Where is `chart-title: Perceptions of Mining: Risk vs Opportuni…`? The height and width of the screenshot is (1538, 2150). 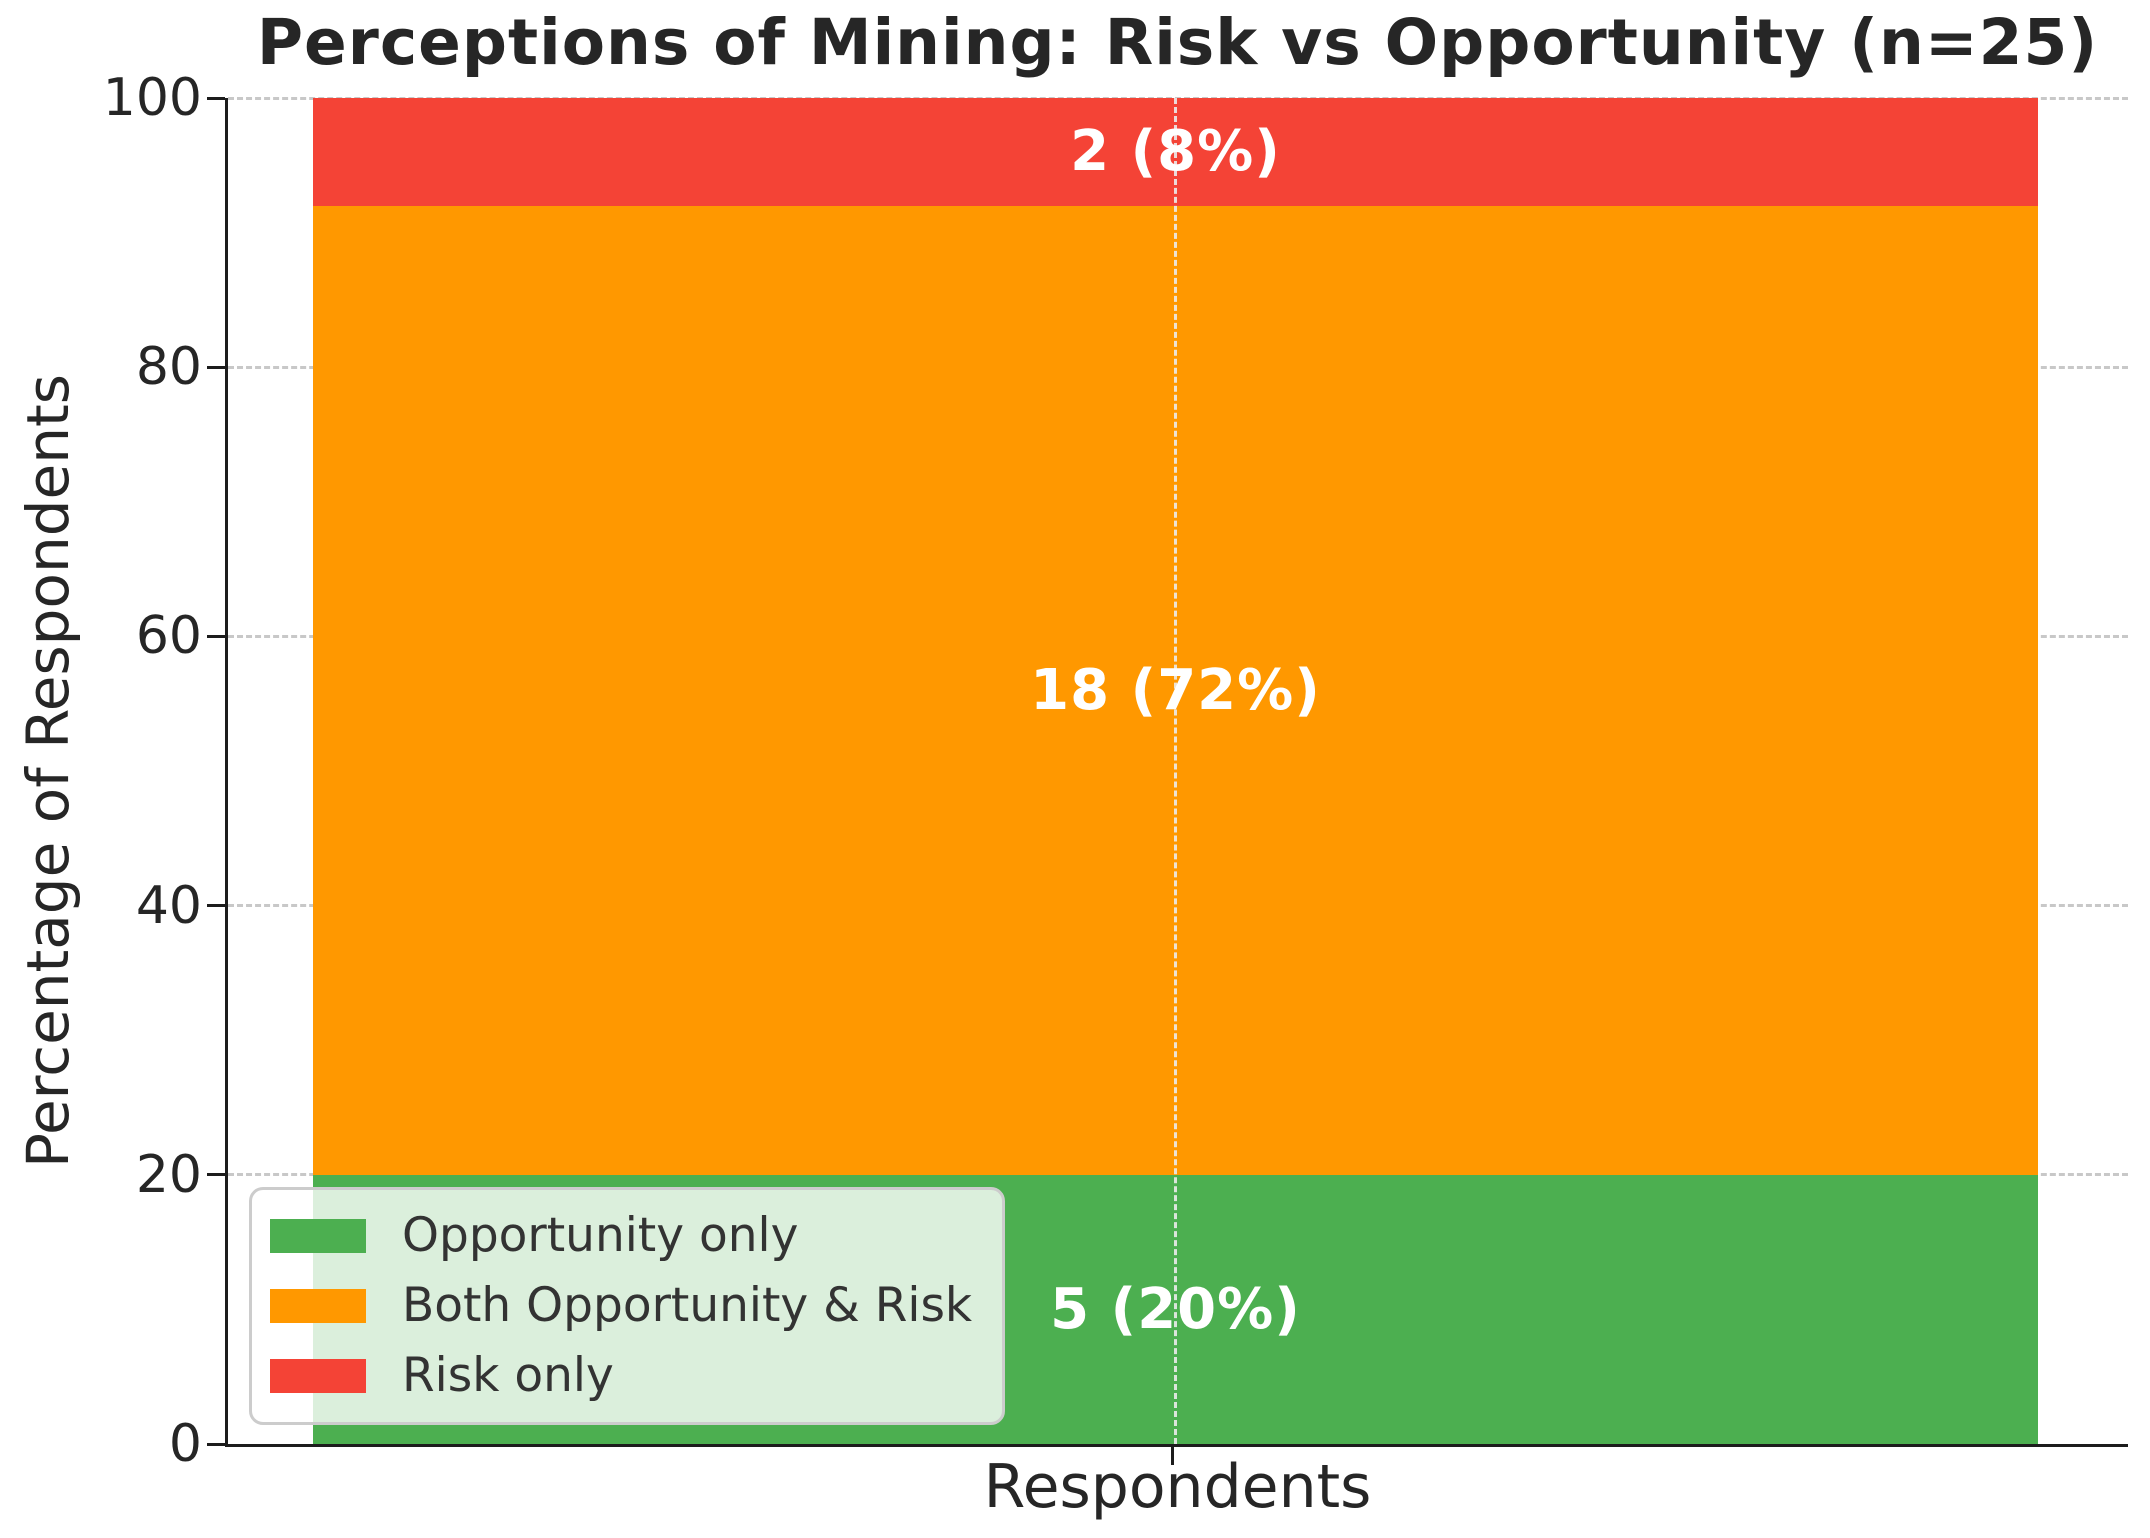
chart-title: Perceptions of Mining: Risk vs Opportuni… is located at coordinates (1177, 42).